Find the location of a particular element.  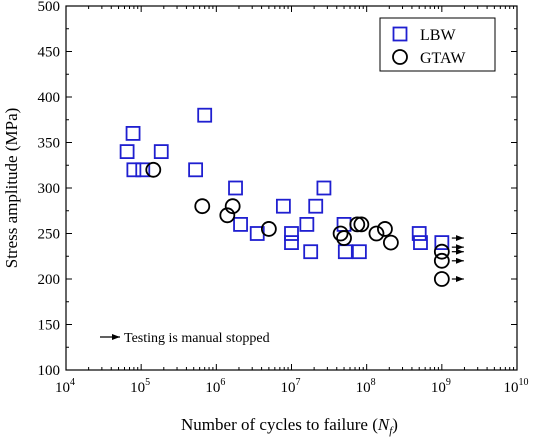

x-tick-label: 10⁸ is located at coordinates (366, 386).